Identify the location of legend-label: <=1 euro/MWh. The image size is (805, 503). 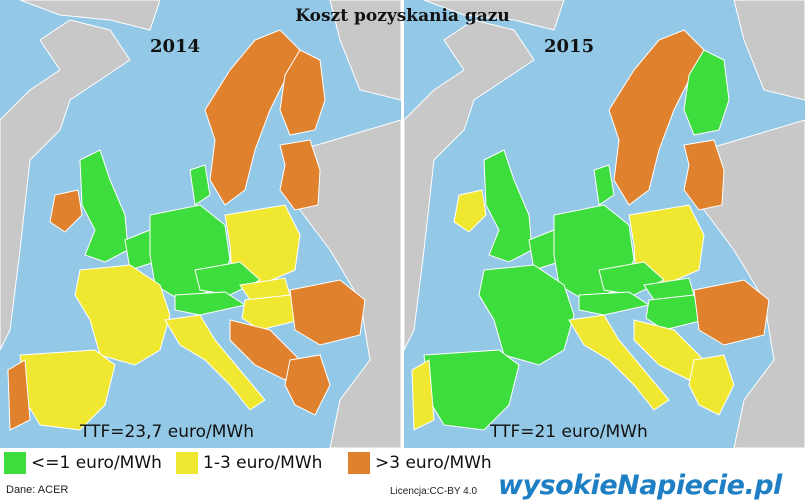
(96, 463).